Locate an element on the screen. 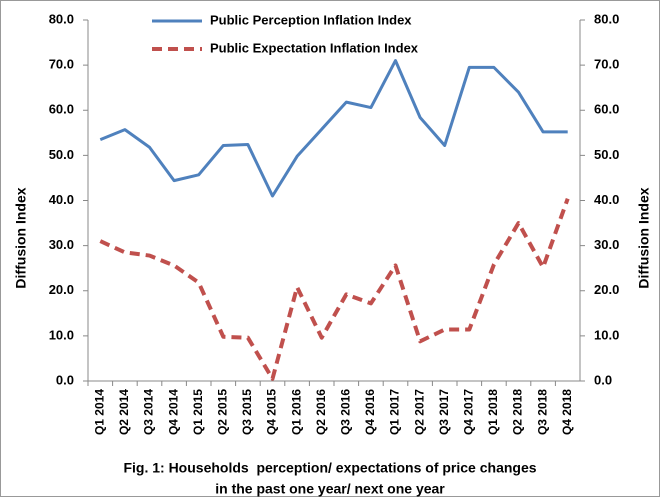  y2-tick-label: 50.0 is located at coordinates (606, 154).